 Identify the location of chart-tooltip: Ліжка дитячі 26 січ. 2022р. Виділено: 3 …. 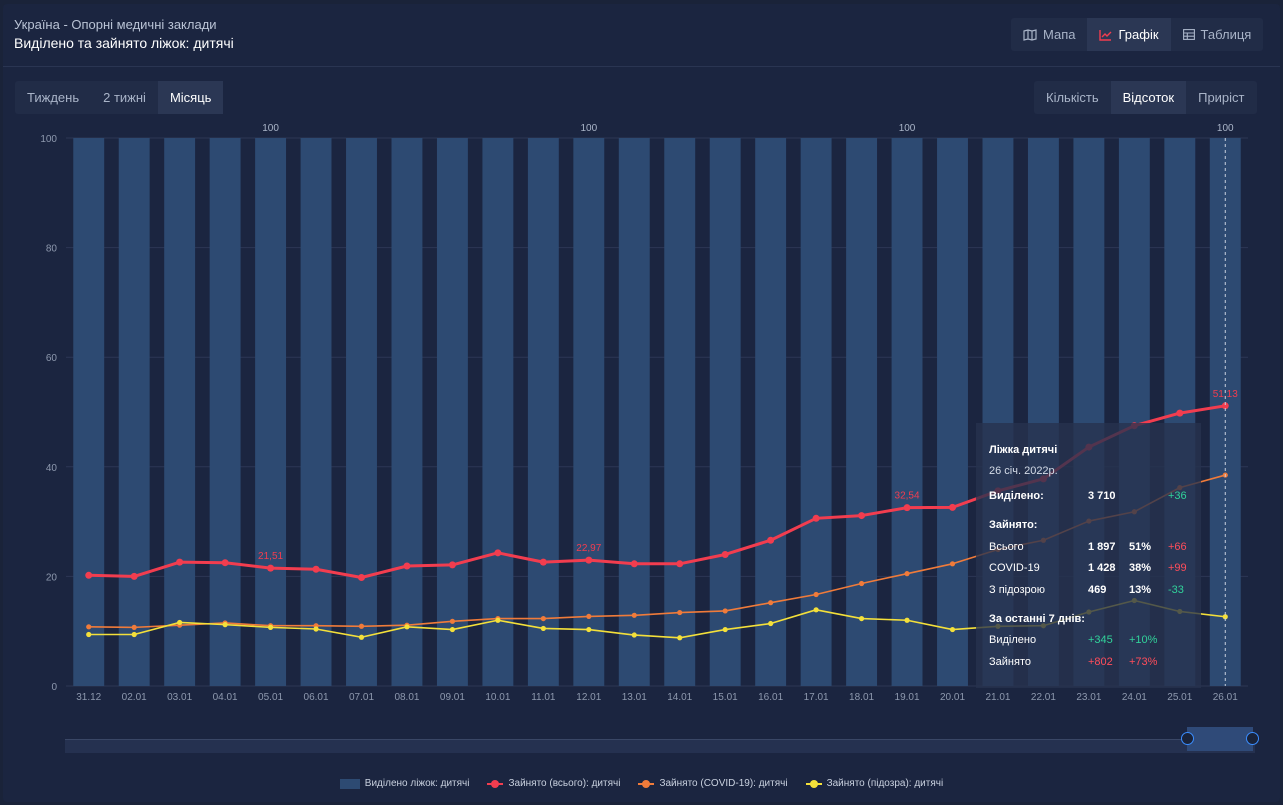
(1088, 555).